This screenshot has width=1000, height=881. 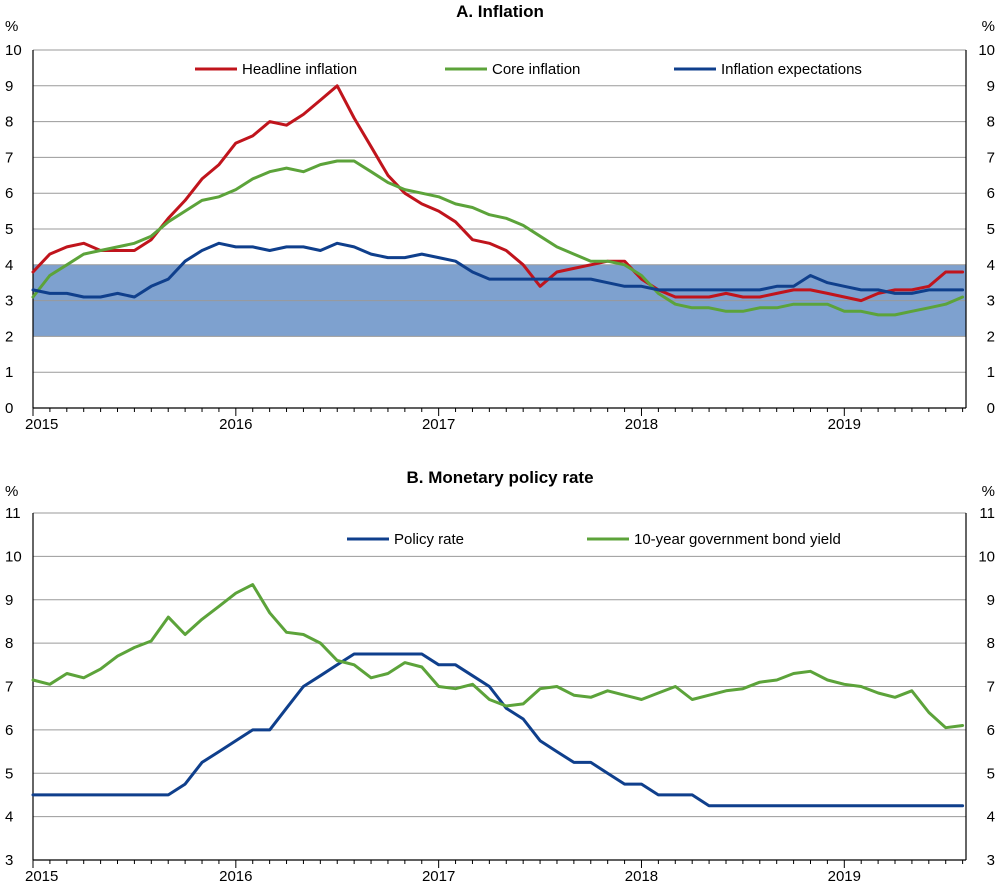 What do you see at coordinates (991, 408) in the screenshot?
I see `y-tick-label-right: 0` at bounding box center [991, 408].